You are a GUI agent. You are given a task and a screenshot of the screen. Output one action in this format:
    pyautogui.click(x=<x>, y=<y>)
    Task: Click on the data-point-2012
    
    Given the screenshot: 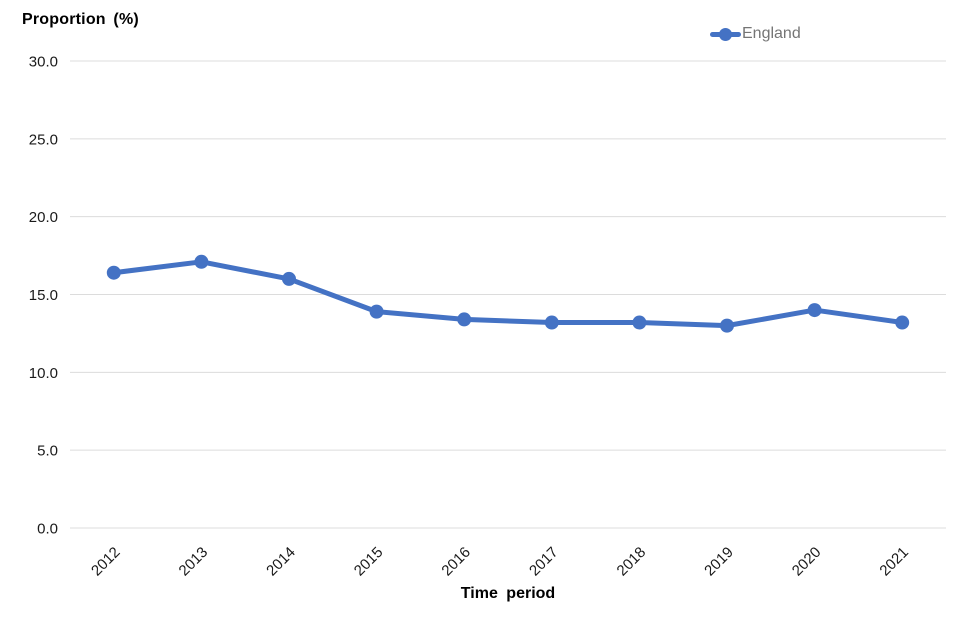 What is the action you would take?
    pyautogui.click(x=113, y=272)
    